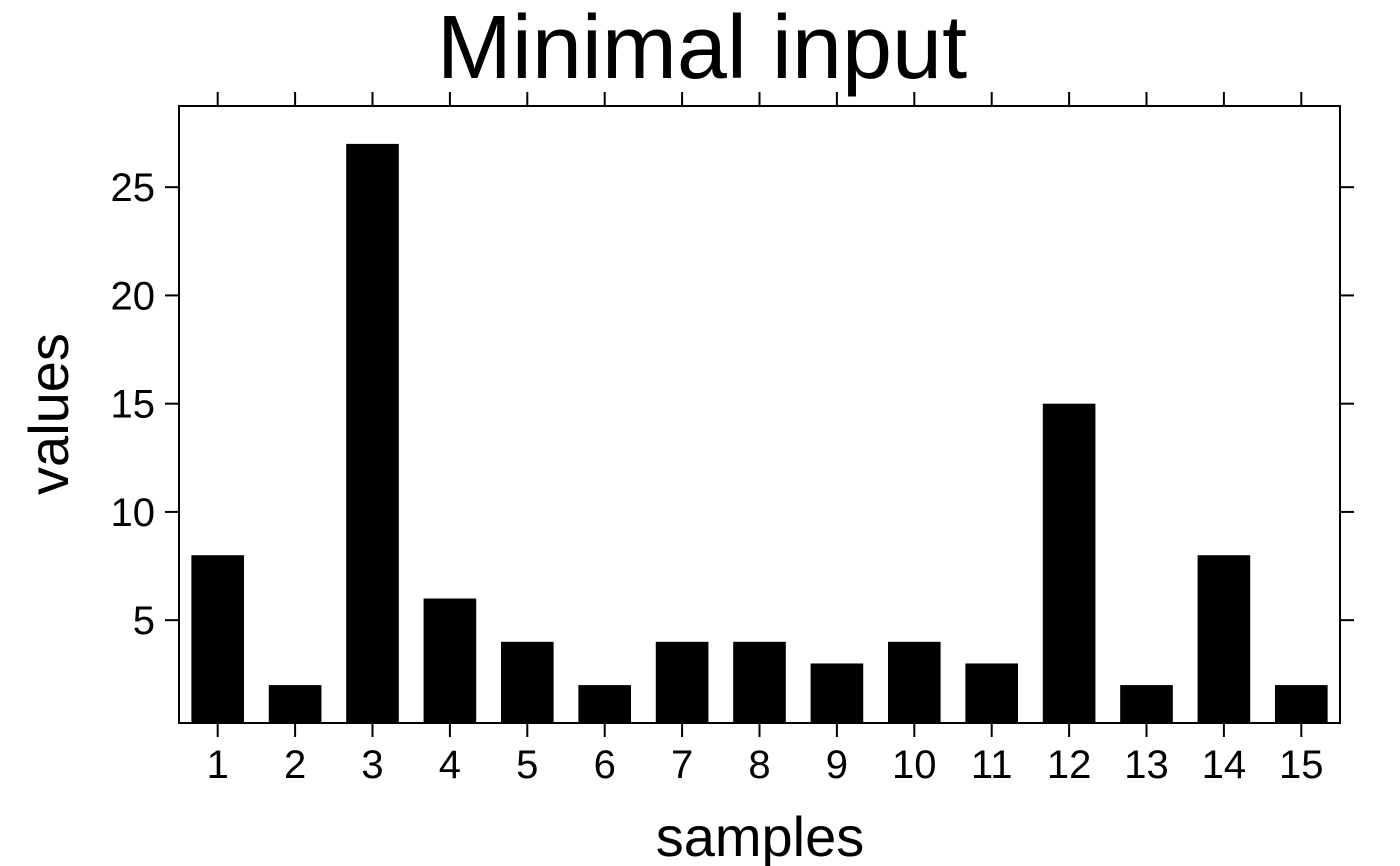 This screenshot has height=866, width=1400. I want to click on x-tick-label: 2, so click(295, 765).